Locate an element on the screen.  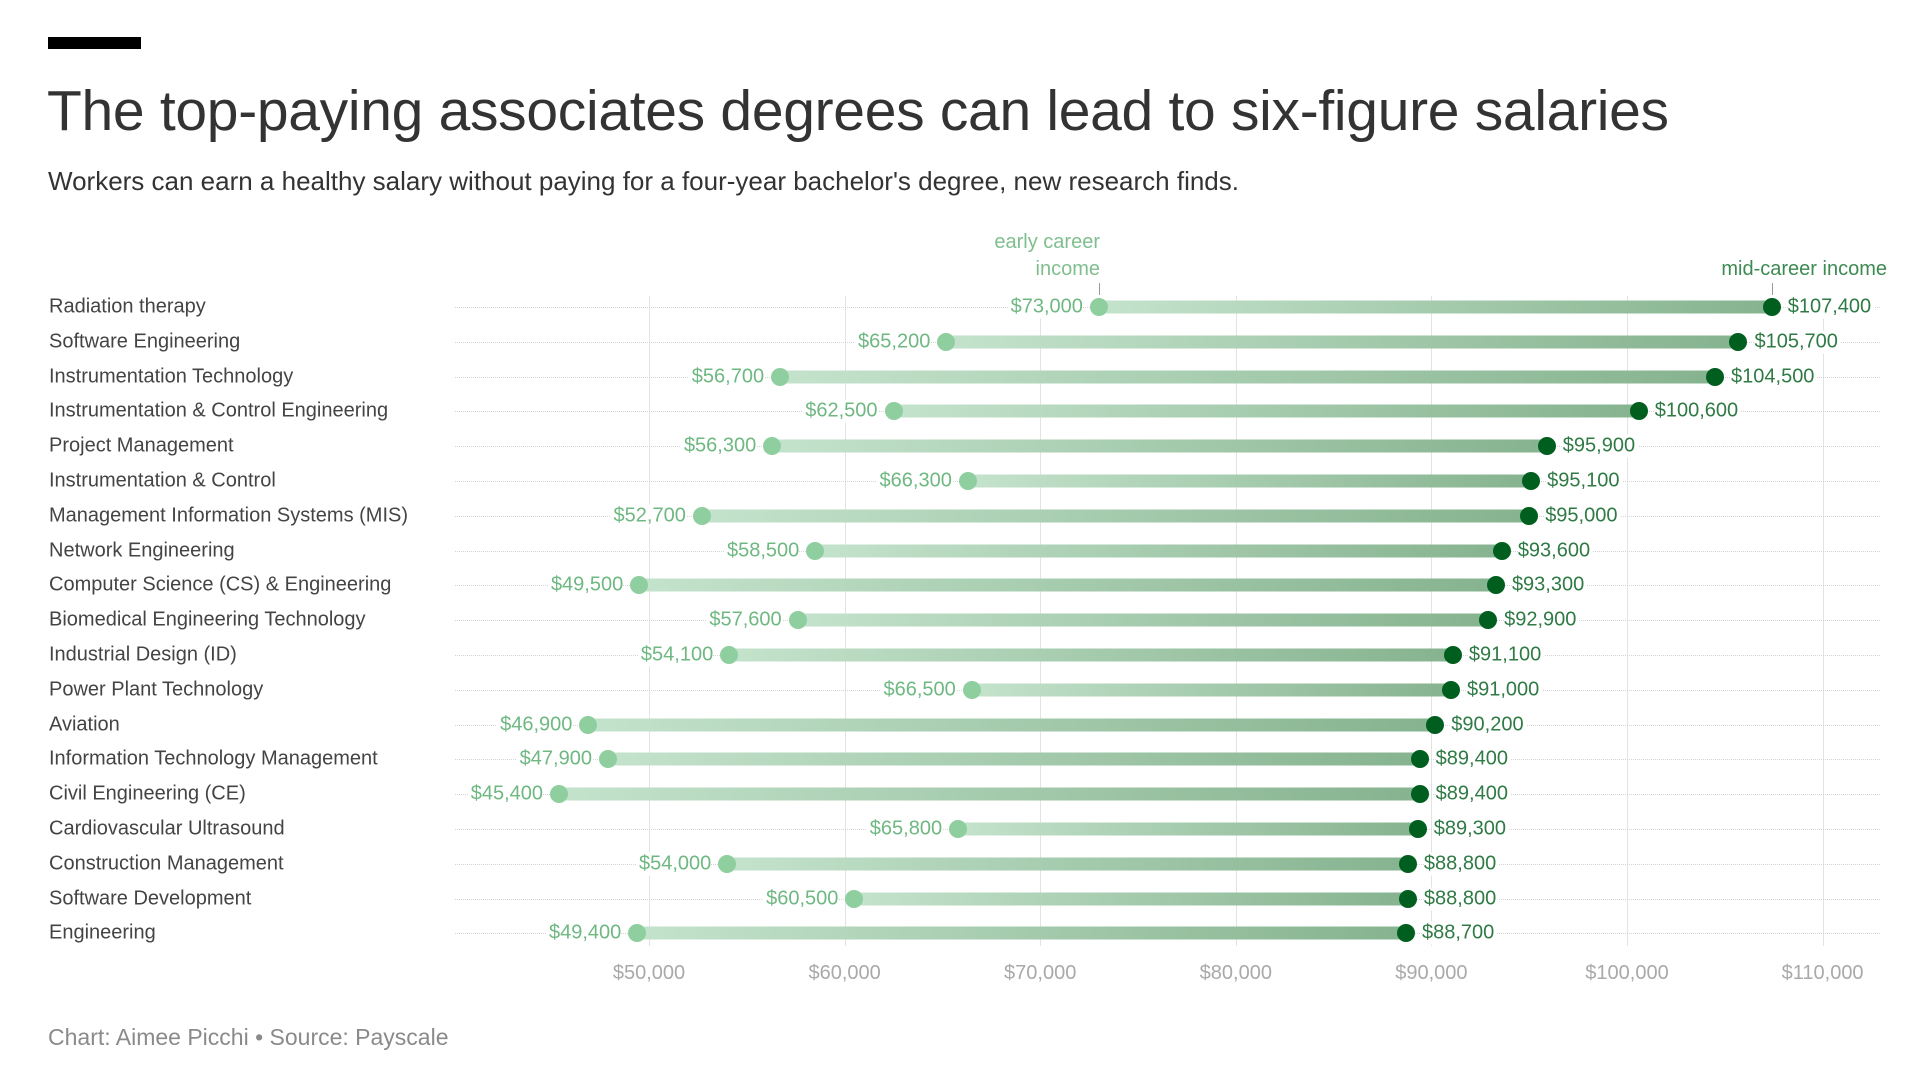
category-label: Instrumentation & Control is located at coordinates (162, 480).